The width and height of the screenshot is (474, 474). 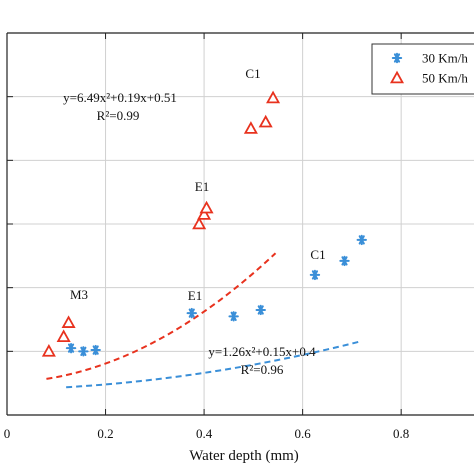 What do you see at coordinates (262, 369) in the screenshot?
I see `annotation-eq30: R²=0.96` at bounding box center [262, 369].